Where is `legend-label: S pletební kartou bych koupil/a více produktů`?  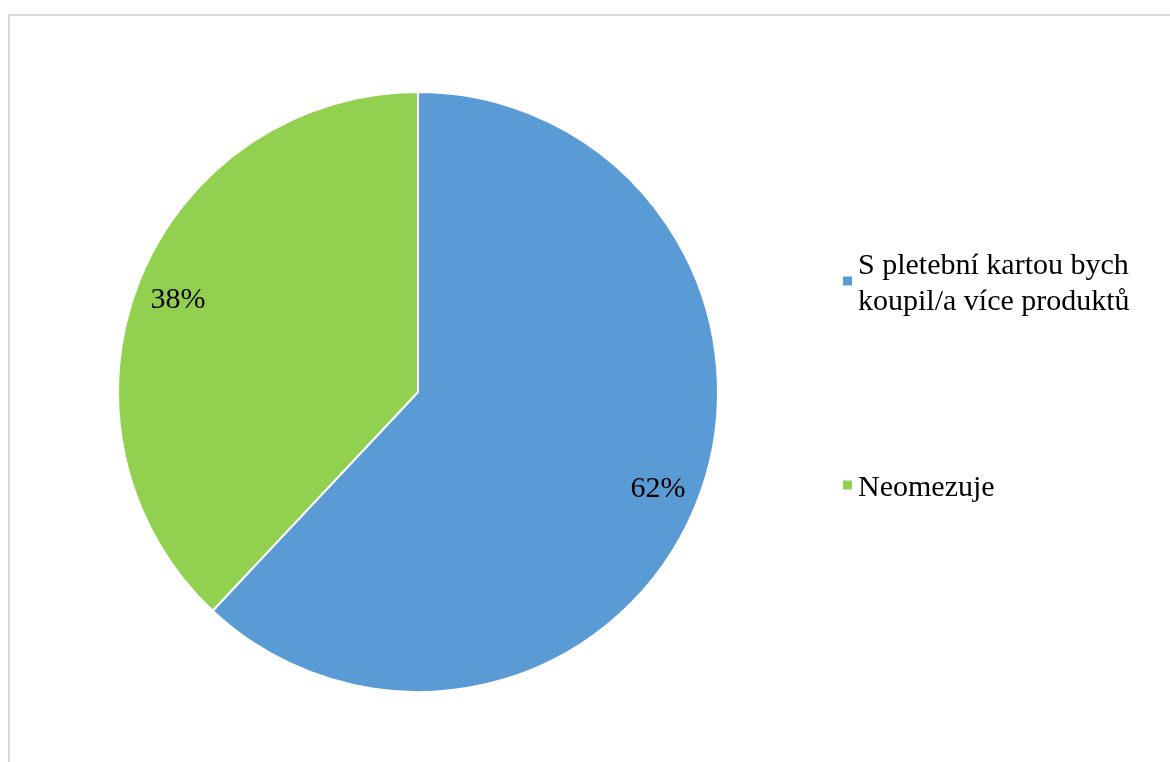 legend-label: S pletební kartou bych koupil/a více produktů is located at coordinates (994, 281).